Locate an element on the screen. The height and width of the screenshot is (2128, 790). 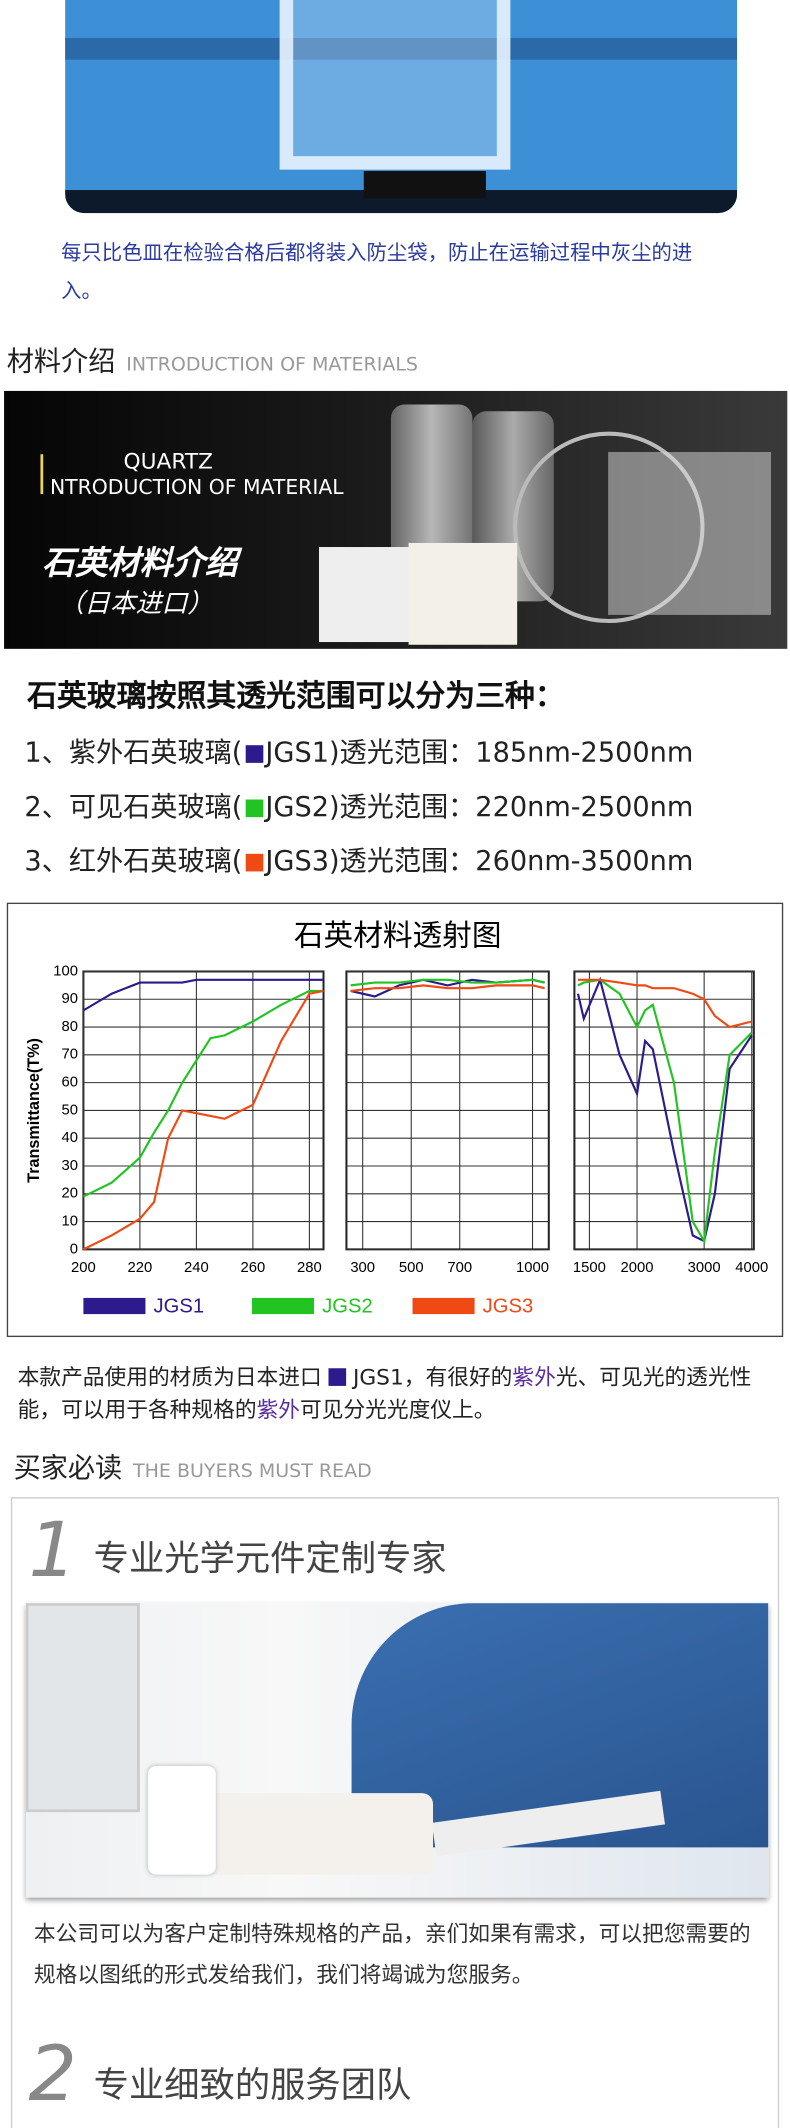
type-item: 2、可见石英玻璃( JGS2)透光范围：220nm-2500nm is located at coordinates (358, 804).